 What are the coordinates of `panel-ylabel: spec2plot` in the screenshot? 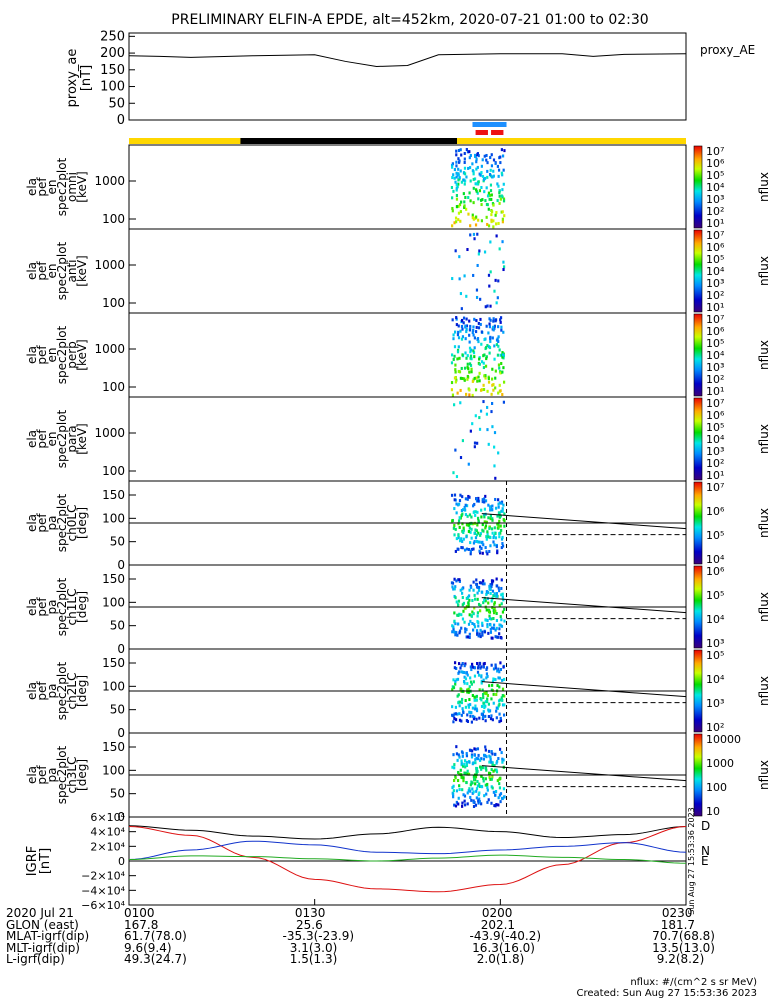 It's located at (62, 354).